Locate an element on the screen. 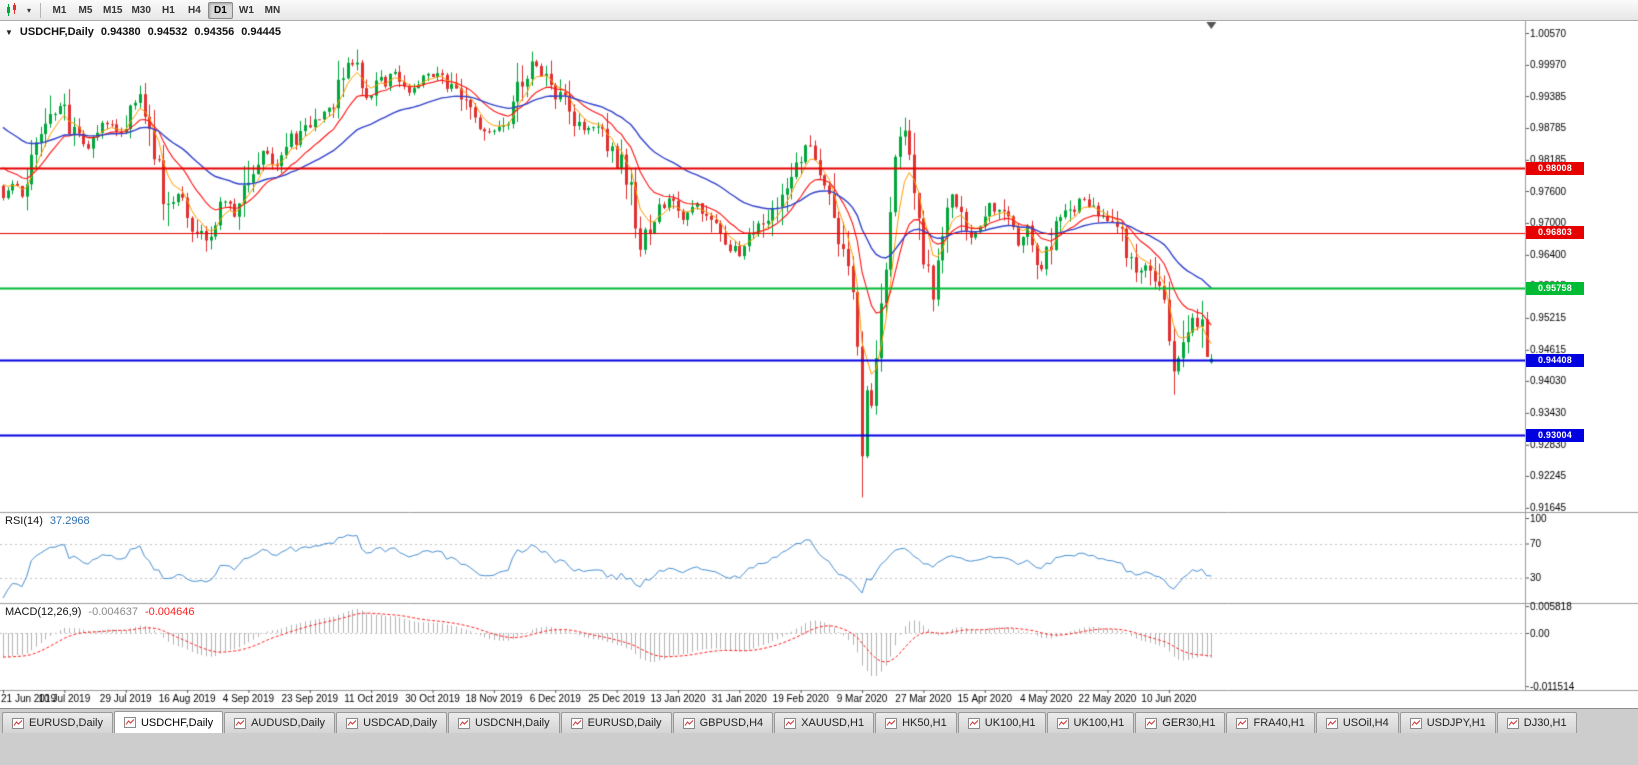 The width and height of the screenshot is (1638, 765). chart-tab-audusd-daily: AUDUSD,Daily is located at coordinates (280, 722).